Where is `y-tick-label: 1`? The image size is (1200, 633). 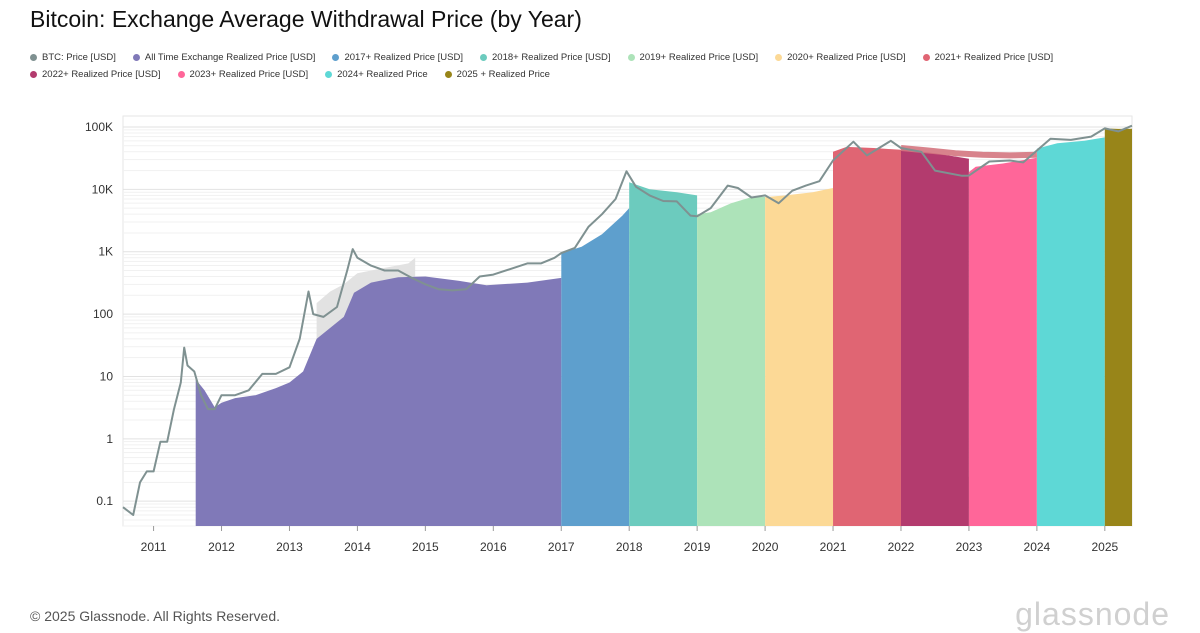
y-tick-label: 1 is located at coordinates (109, 439).